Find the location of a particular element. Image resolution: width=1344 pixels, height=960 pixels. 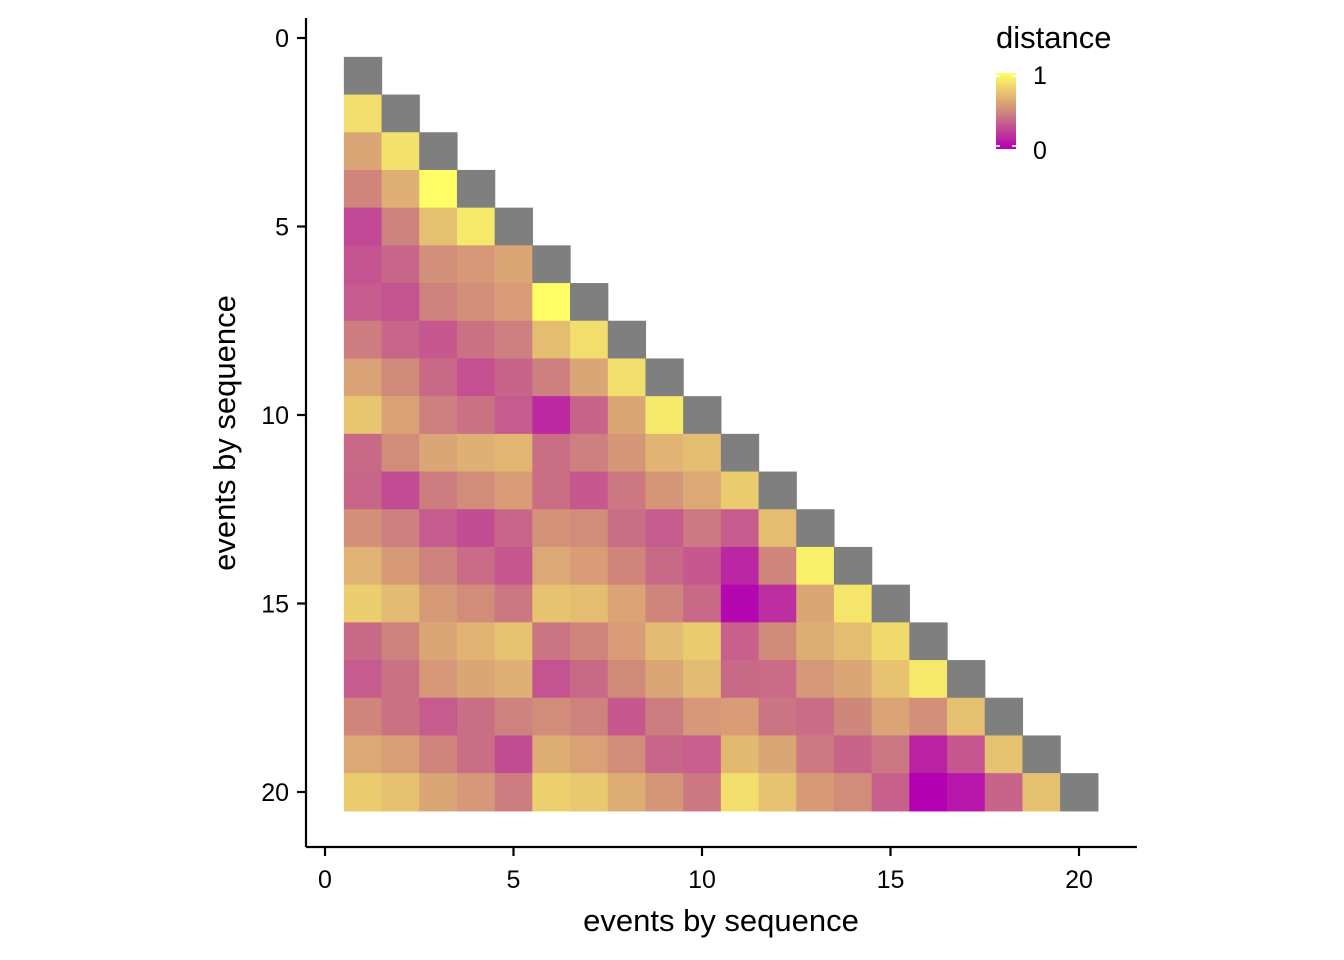

legend-label-min: 0 is located at coordinates (1040, 151).